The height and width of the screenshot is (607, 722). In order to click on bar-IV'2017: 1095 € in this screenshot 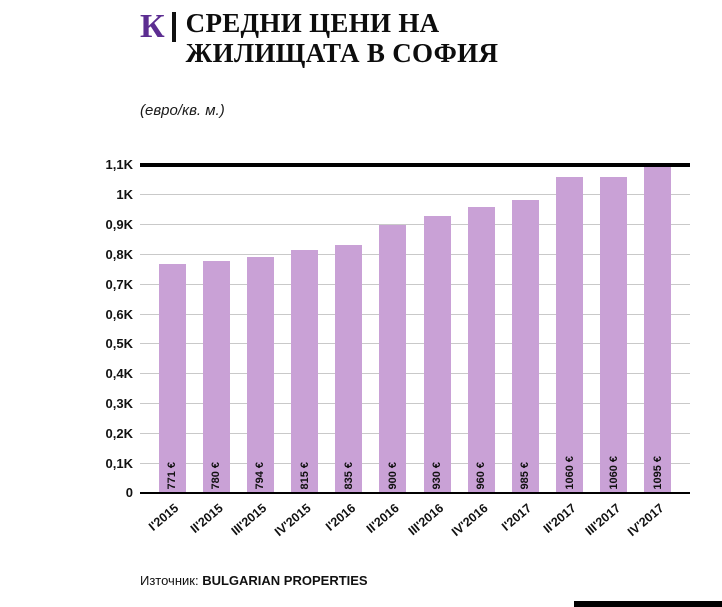, I will do `click(658, 330)`.